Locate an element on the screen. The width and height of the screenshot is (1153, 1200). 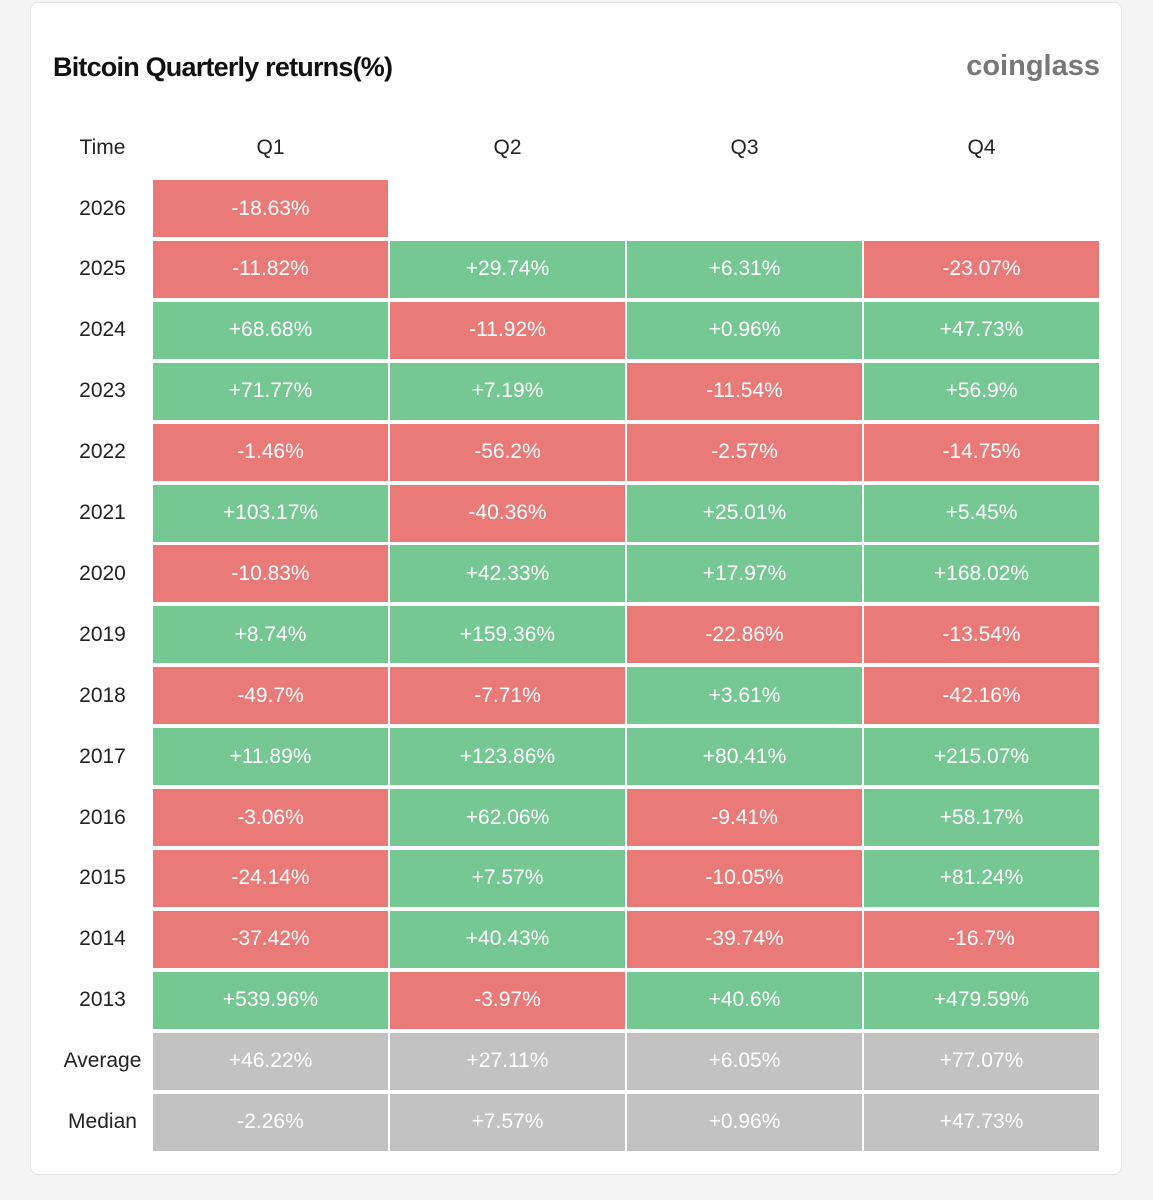
return-cell: +25.01% is located at coordinates (744, 513).